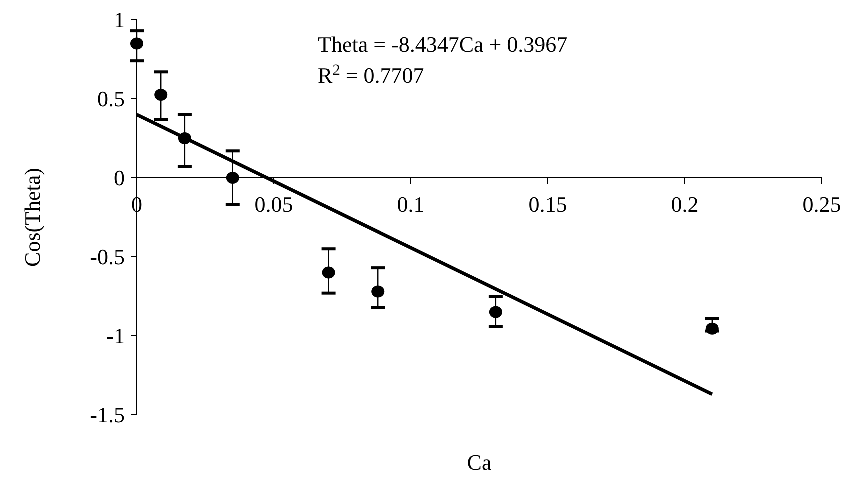 Image resolution: width=856 pixels, height=487 pixels. Describe the element at coordinates (107, 257) in the screenshot. I see `y-tick-label: -0.5` at that location.